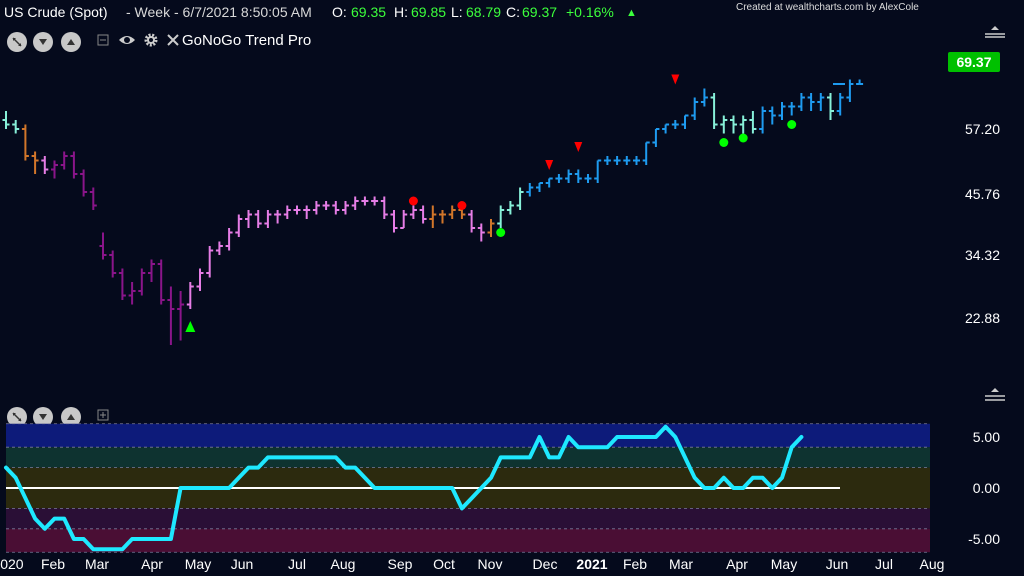 The image size is (1024, 576). I want to click on close-icon, so click(173, 40).